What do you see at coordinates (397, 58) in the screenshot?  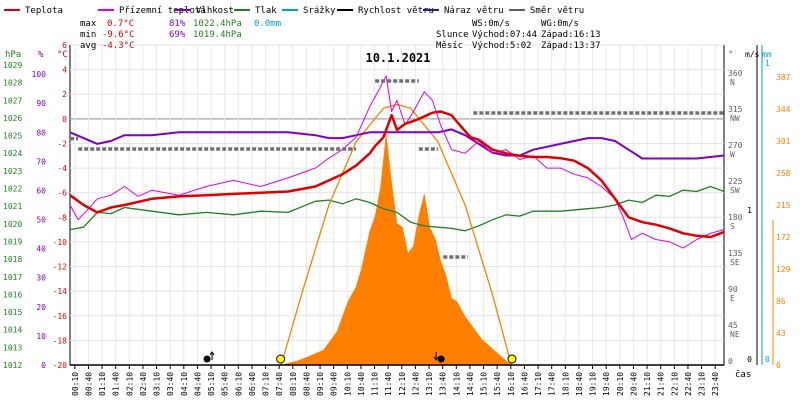 I see `chart-date: 10.1.2021` at bounding box center [397, 58].